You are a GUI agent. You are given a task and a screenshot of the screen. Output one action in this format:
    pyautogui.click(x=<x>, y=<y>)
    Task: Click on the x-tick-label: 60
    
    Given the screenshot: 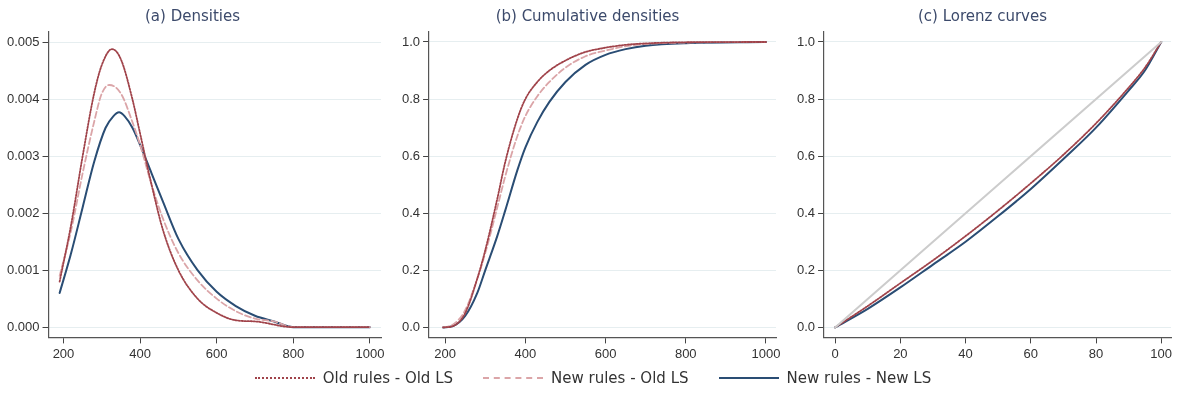 What is the action you would take?
    pyautogui.click(x=1031, y=353)
    